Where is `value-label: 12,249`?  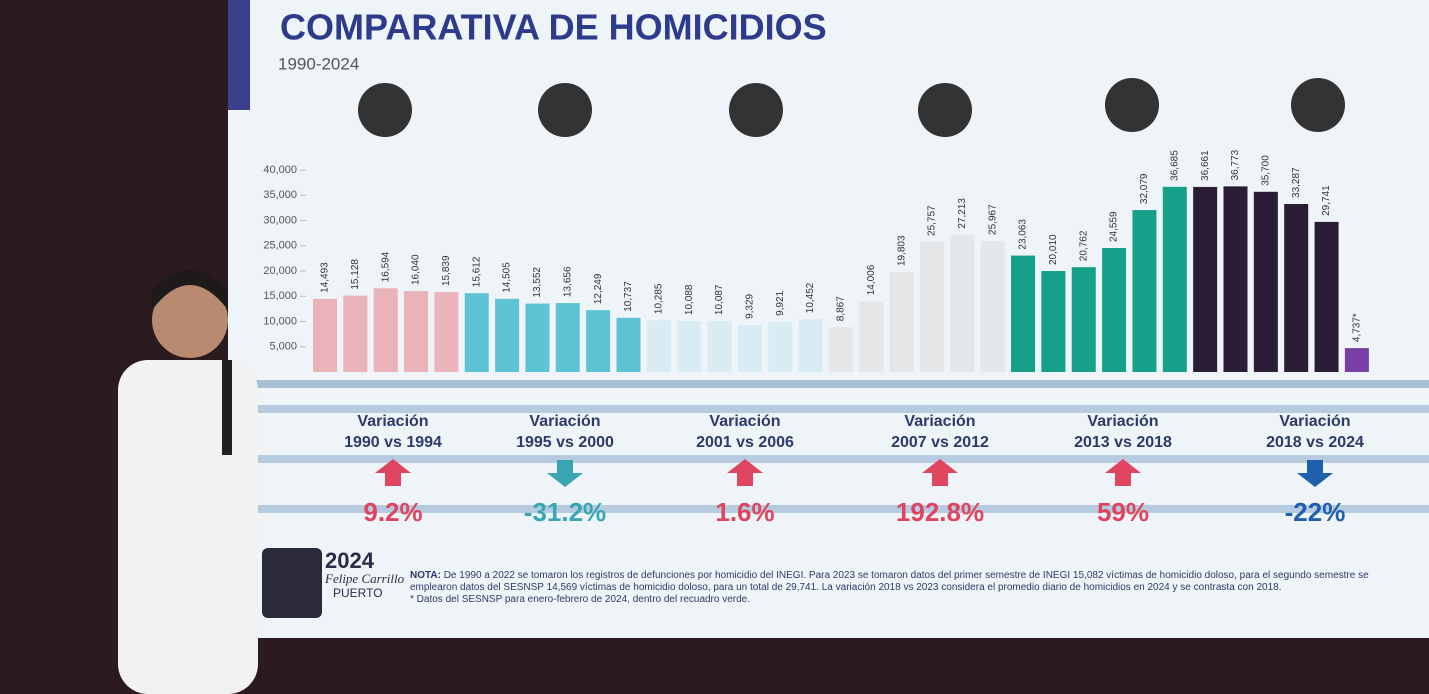
value-label: 12,249 is located at coordinates (598, 288).